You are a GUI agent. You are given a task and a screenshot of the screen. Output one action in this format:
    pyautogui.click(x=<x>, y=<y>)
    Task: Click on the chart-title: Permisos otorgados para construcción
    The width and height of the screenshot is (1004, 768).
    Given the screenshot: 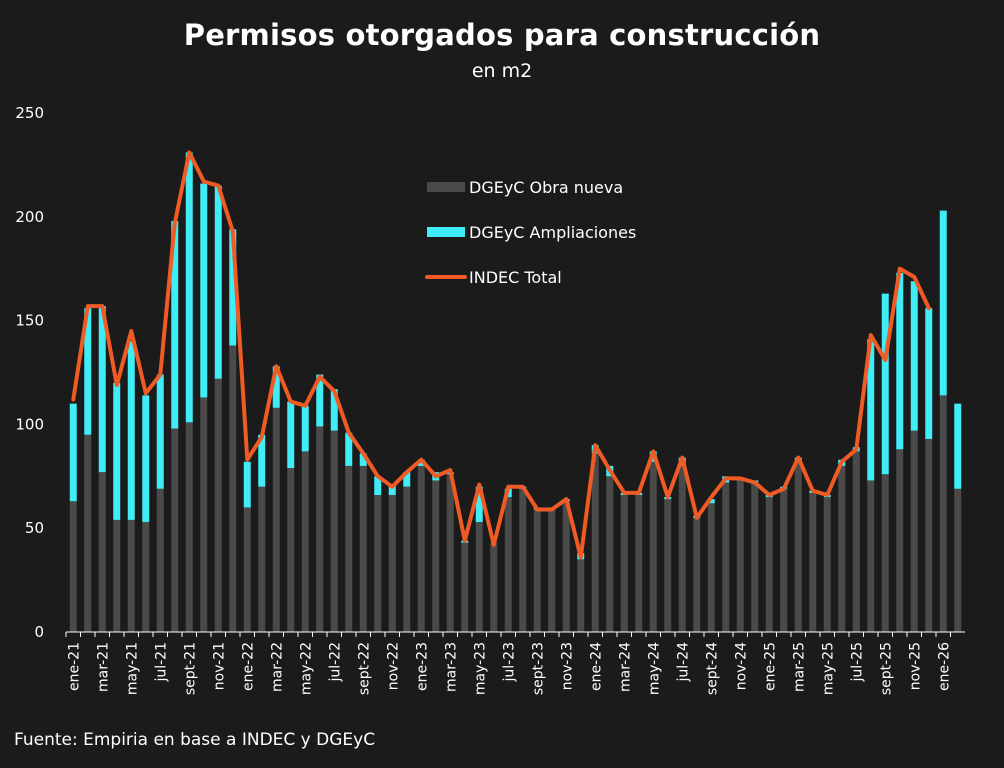 What is the action you would take?
    pyautogui.click(x=502, y=35)
    